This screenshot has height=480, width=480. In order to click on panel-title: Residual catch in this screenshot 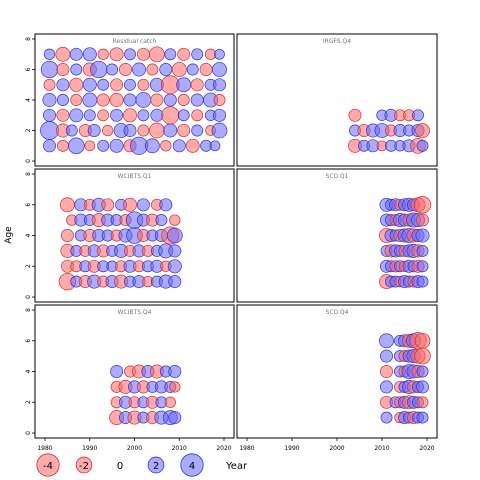, I will do `click(135, 41)`.